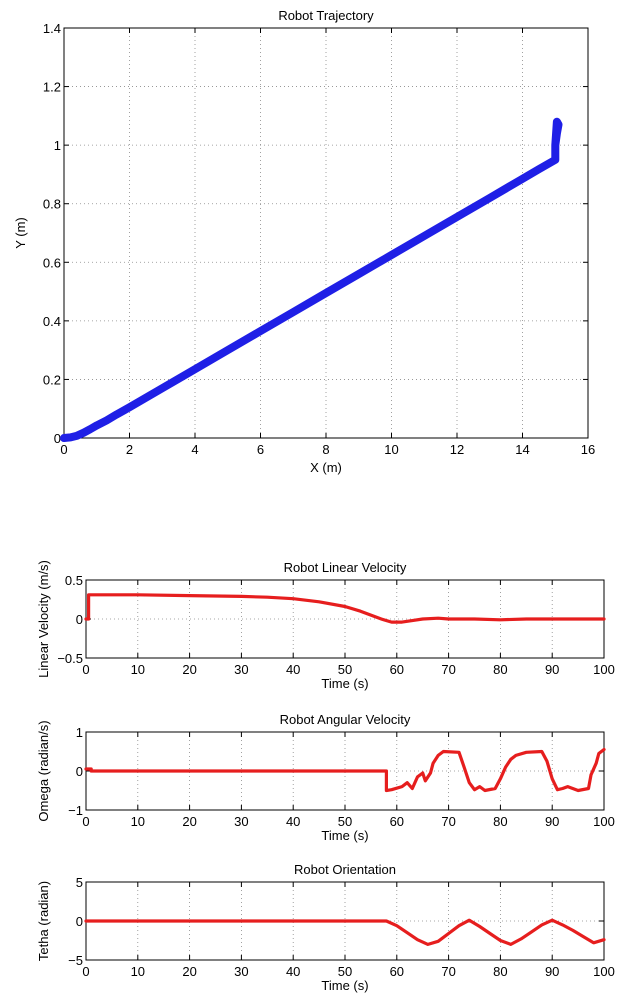 The image size is (635, 1002). Describe the element at coordinates (500, 669) in the screenshot. I see `chart-1-x-tick-label: 80` at that location.